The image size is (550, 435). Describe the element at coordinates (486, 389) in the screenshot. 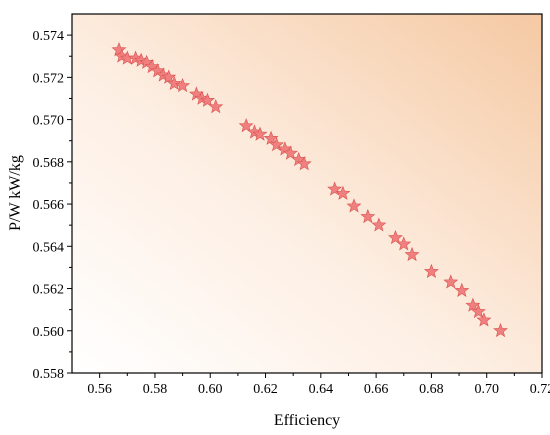

I see `x-tick-label: 0.70` at that location.